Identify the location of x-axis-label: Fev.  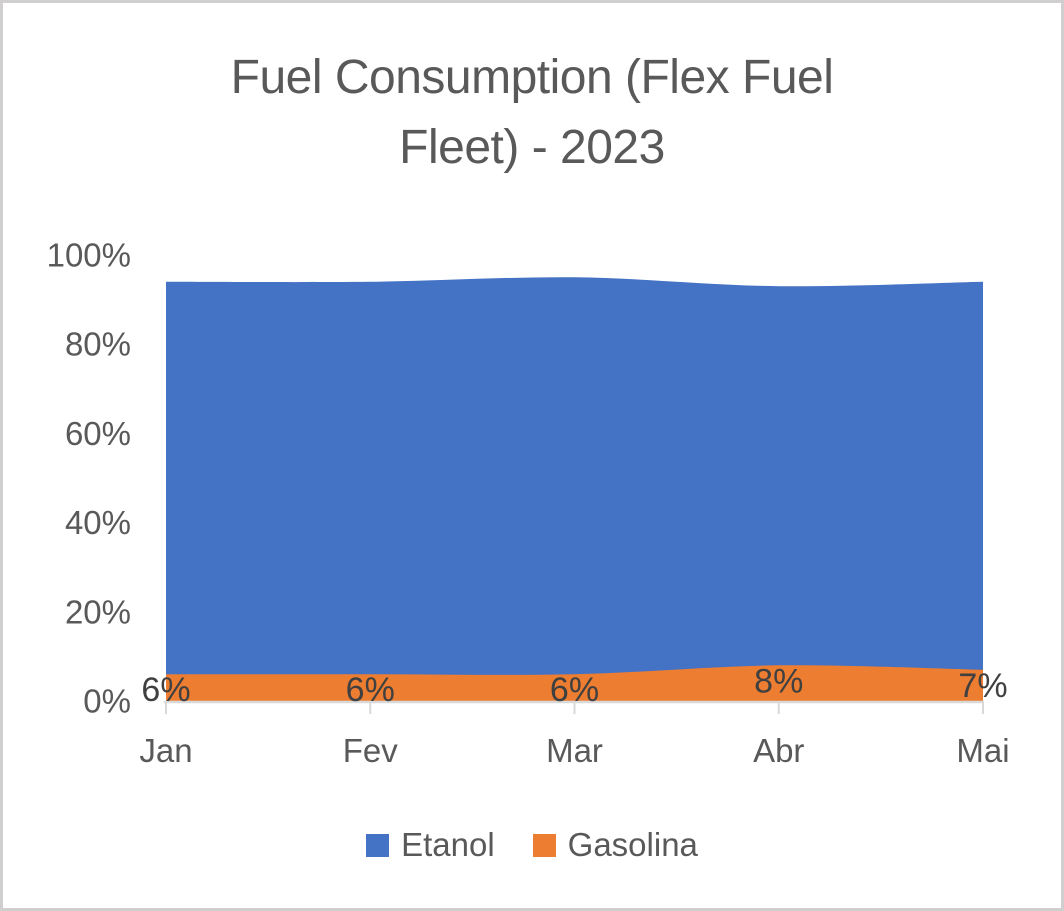
(371, 750).